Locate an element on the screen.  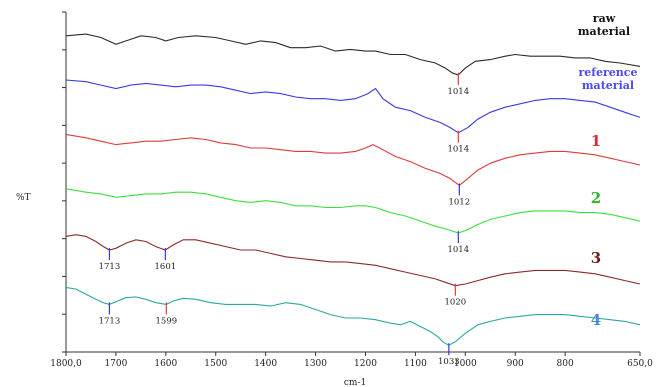
x-tick-label: 1200 is located at coordinates (365, 364).